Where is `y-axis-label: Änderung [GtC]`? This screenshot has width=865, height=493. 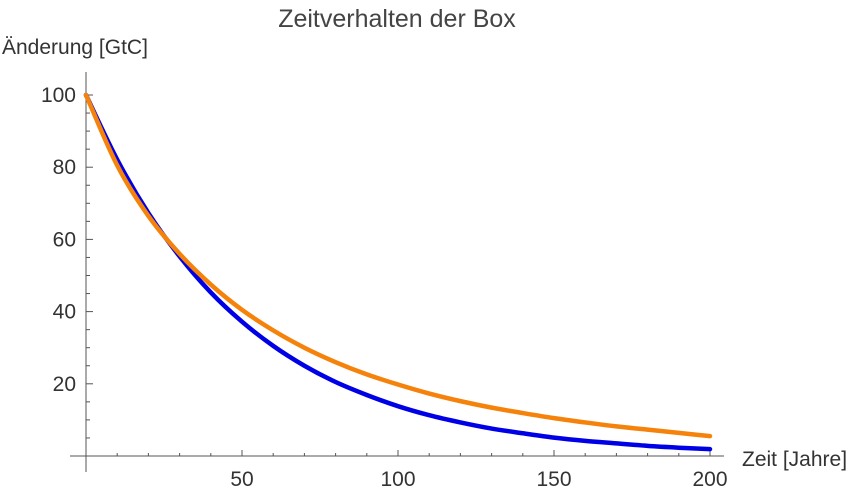 y-axis-label: Änderung [GtC] is located at coordinates (75, 47).